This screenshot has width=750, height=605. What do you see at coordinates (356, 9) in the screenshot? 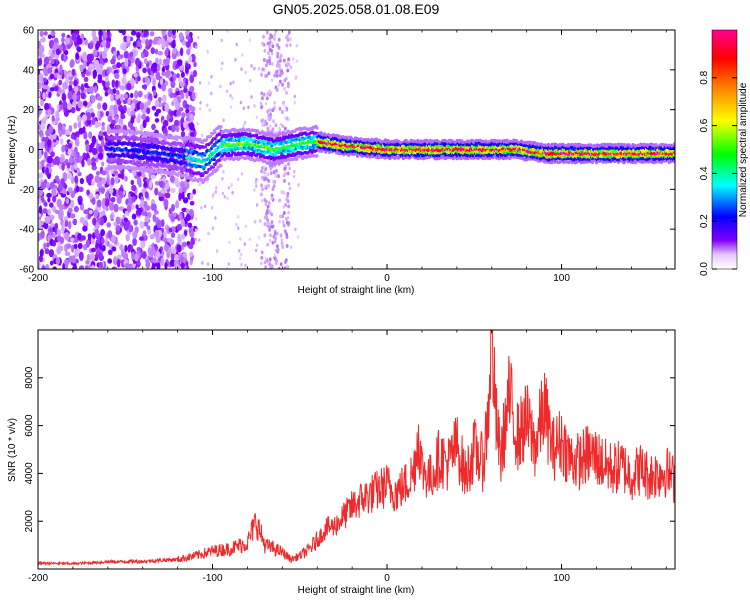
I see `figure-title: GN05.2025.058.01.08.E09` at bounding box center [356, 9].